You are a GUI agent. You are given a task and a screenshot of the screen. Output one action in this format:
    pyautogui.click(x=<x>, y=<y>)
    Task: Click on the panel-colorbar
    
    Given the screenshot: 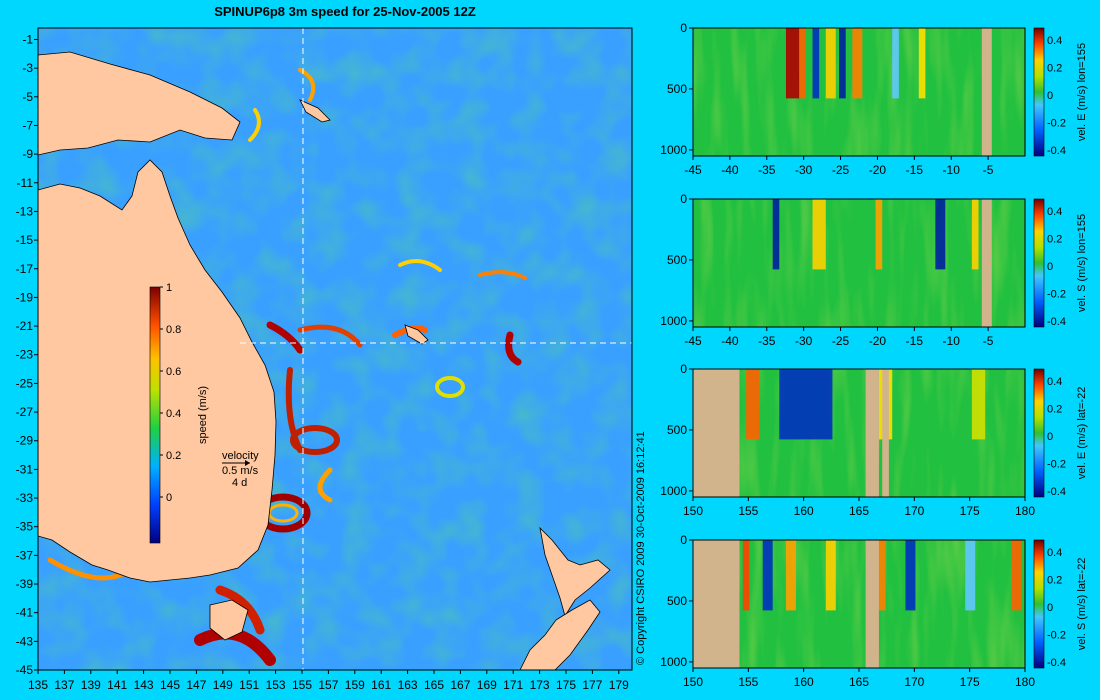 What is the action you would take?
    pyautogui.click(x=1039, y=263)
    